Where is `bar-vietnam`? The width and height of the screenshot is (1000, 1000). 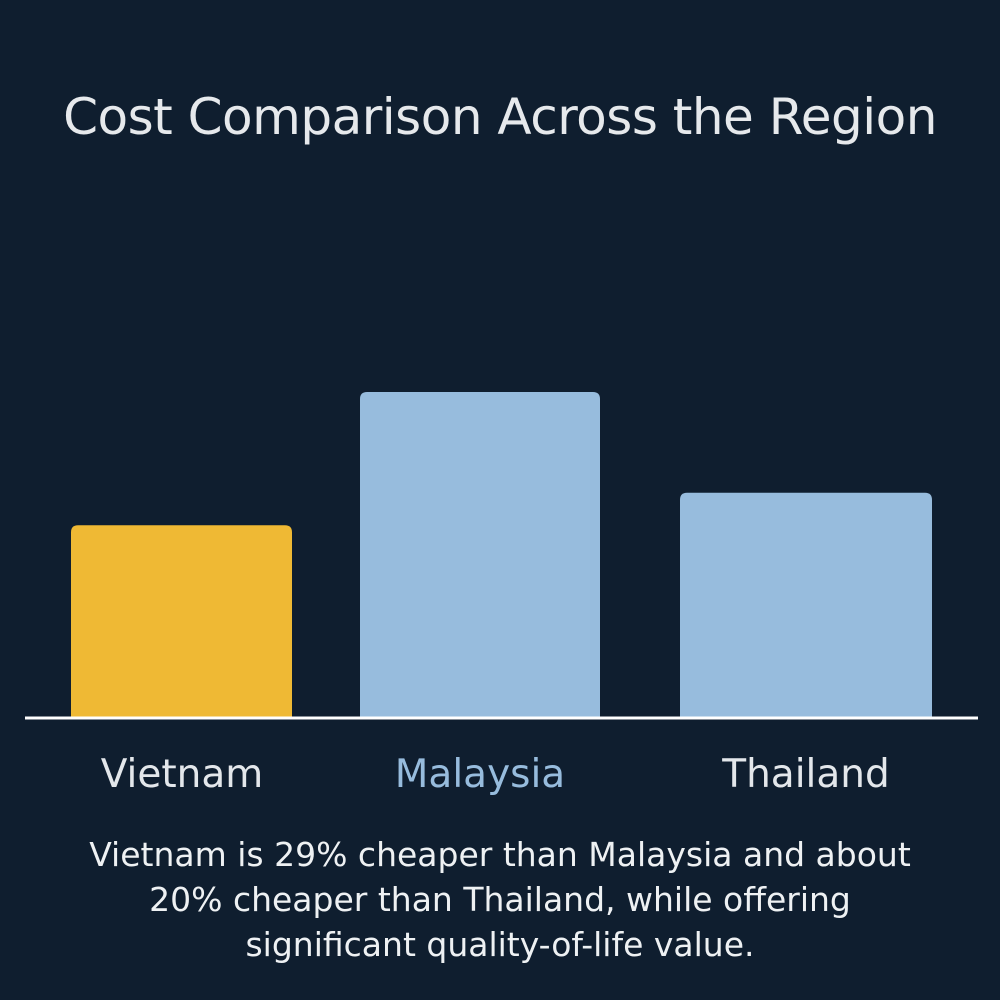
bar-vietnam is located at coordinates (181, 621).